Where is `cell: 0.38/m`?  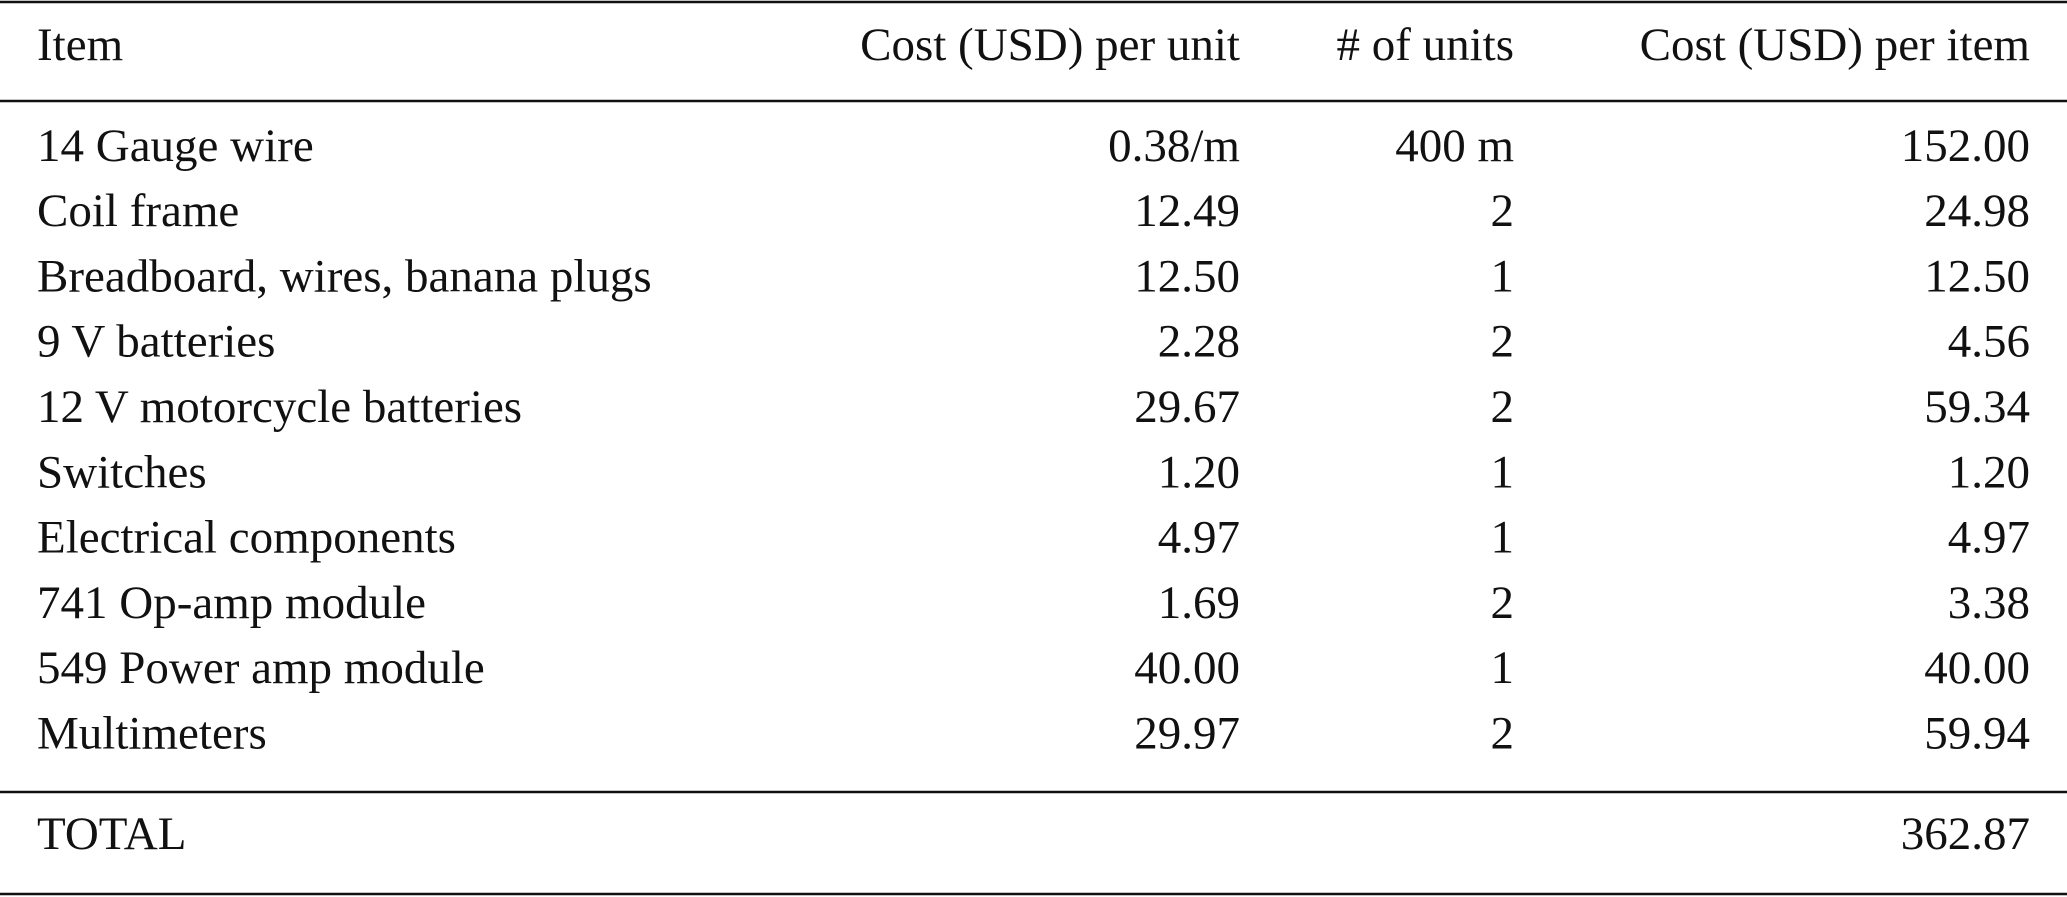
cell: 0.38/m is located at coordinates (1174, 146).